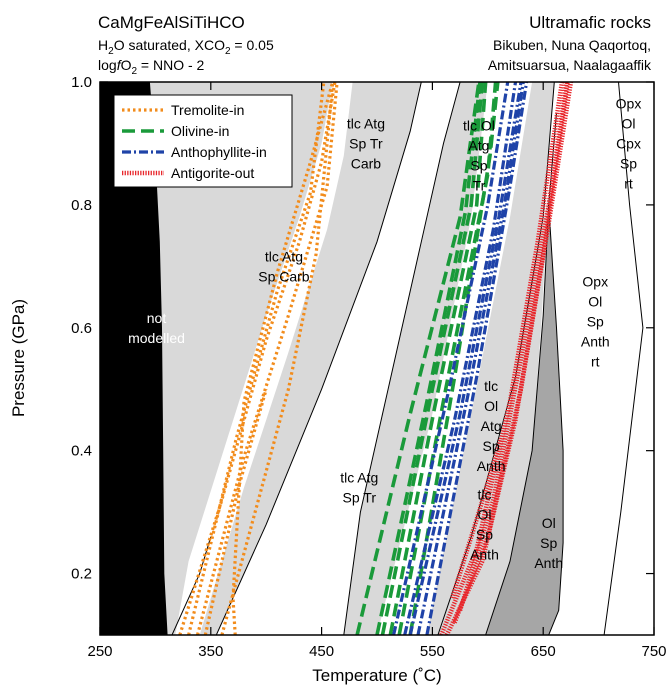 Image resolution: width=668 pixels, height=687 pixels. I want to click on x-tick-label: 750, so click(653, 651).